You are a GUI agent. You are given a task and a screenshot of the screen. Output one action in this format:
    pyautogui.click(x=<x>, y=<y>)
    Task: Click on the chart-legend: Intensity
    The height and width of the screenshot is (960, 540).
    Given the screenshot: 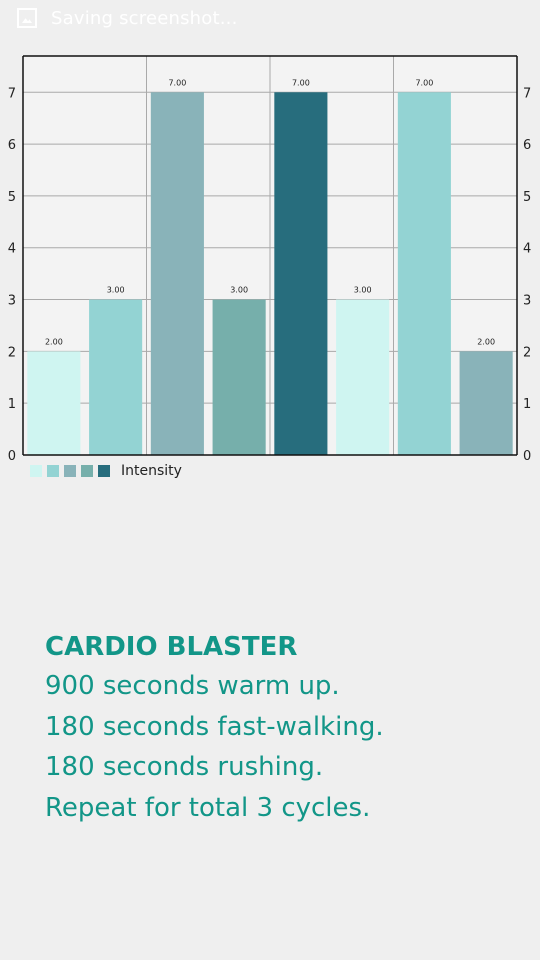 What is the action you would take?
    pyautogui.click(x=106, y=471)
    